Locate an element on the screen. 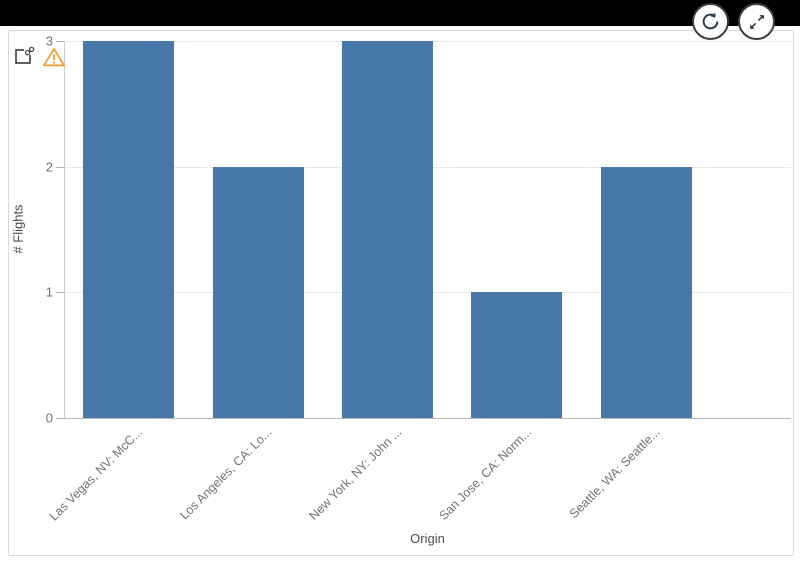 The width and height of the screenshot is (800, 563). linked-object-icon is located at coordinates (24, 56).